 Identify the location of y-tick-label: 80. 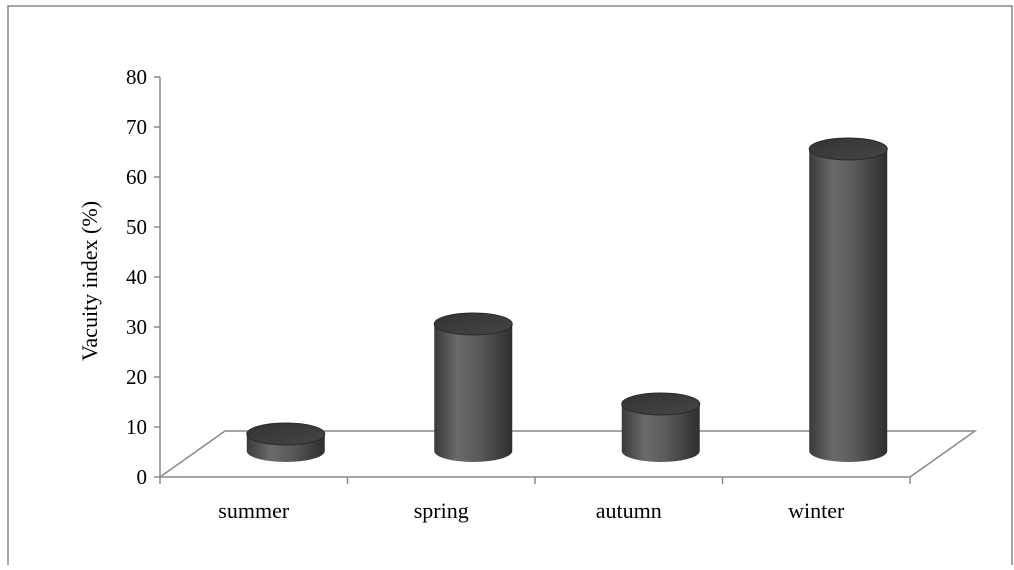
(136, 77).